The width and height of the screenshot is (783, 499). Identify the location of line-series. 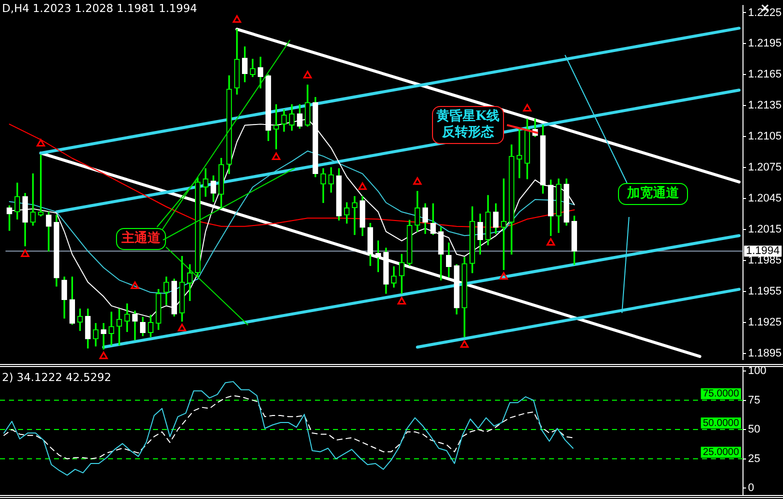
(288, 427).